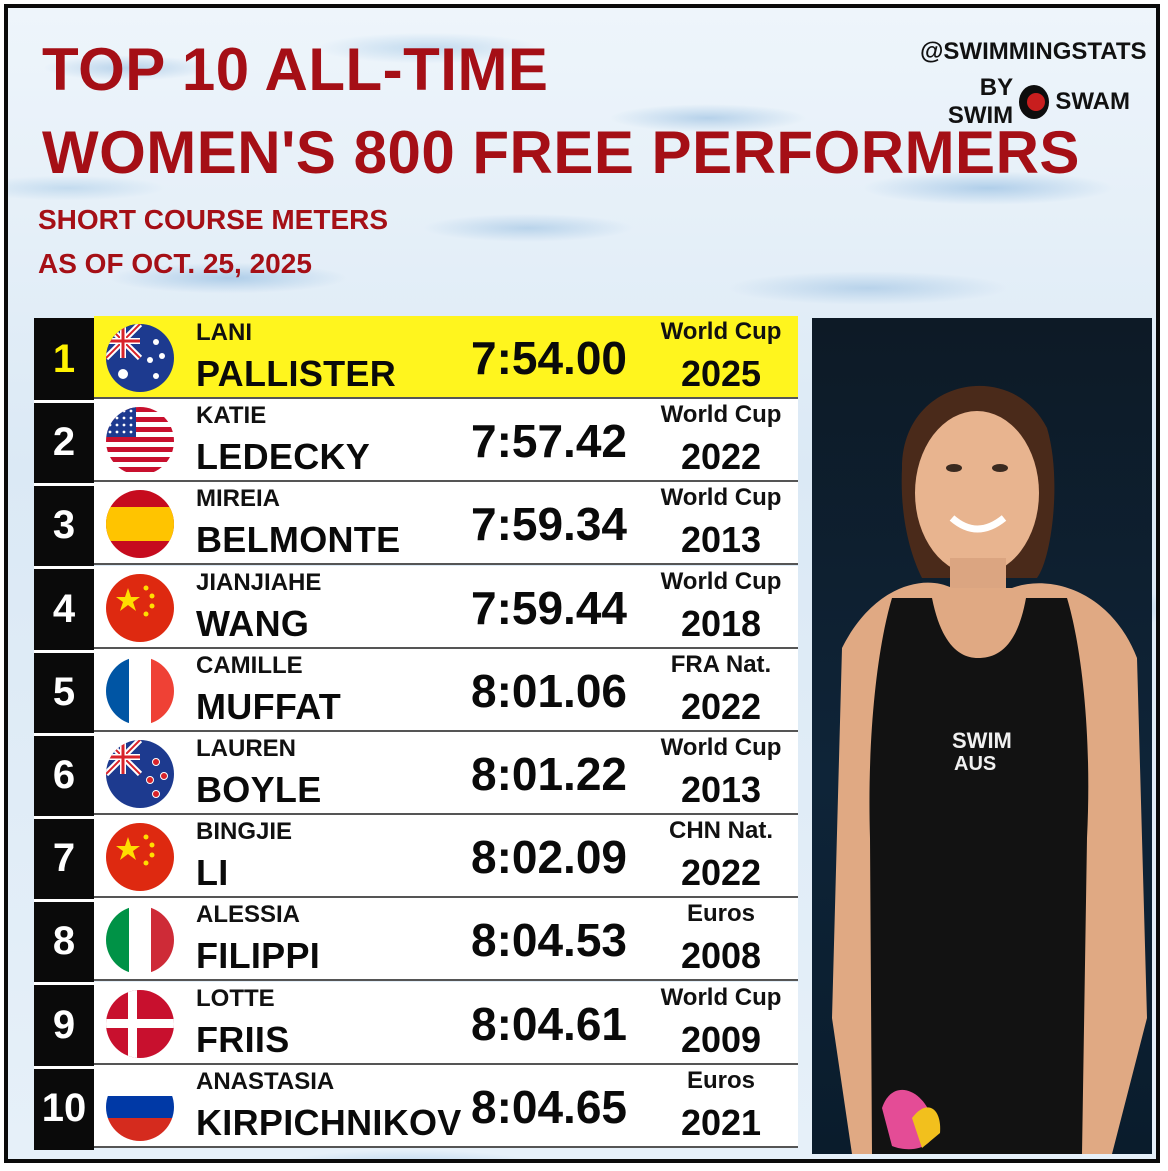 The width and height of the screenshot is (1168, 1171). Describe the element at coordinates (982, 740) in the screenshot. I see `svg-text: SWIM` at that location.